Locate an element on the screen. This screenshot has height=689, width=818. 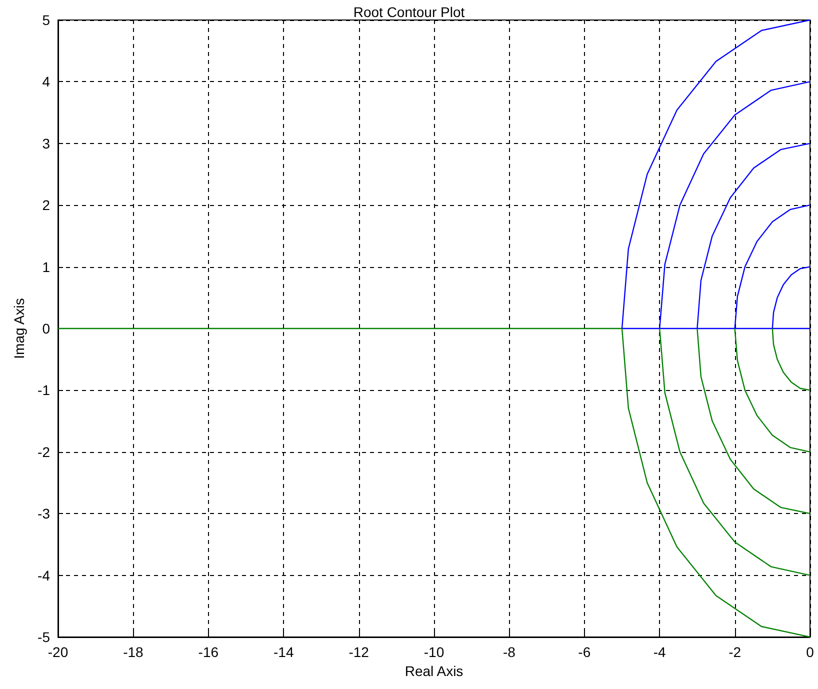
y-tick-label: 3 is located at coordinates (46, 143).